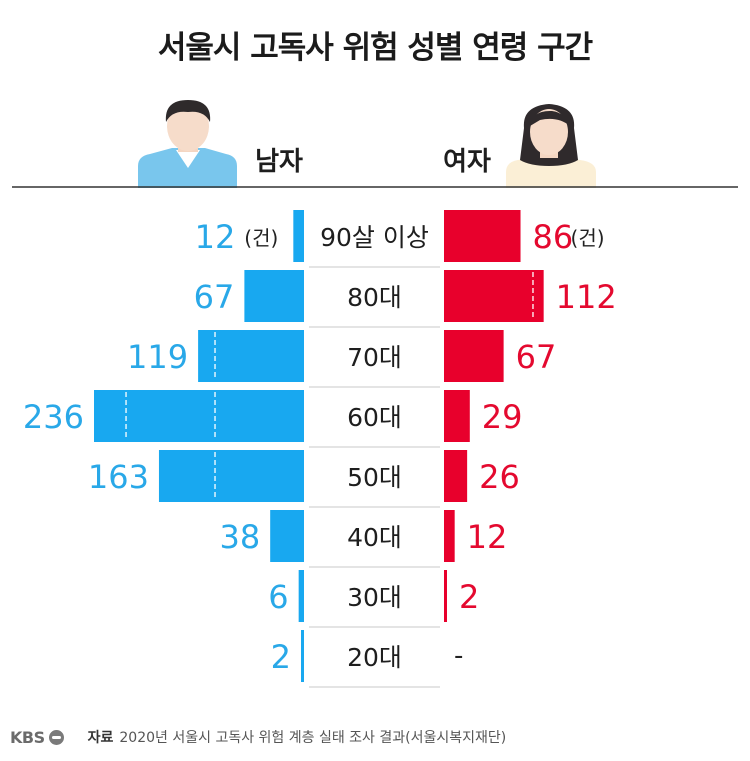  I want to click on female-value-label: 26, so click(499, 477).